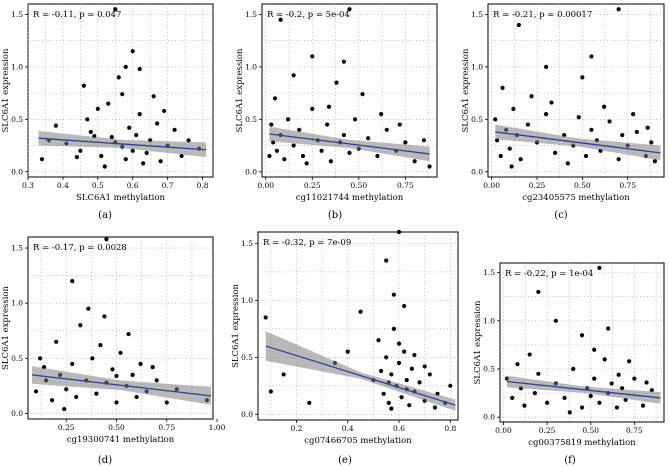 The width and height of the screenshot is (670, 467). I want to click on plot-frame, so click(358, 326).